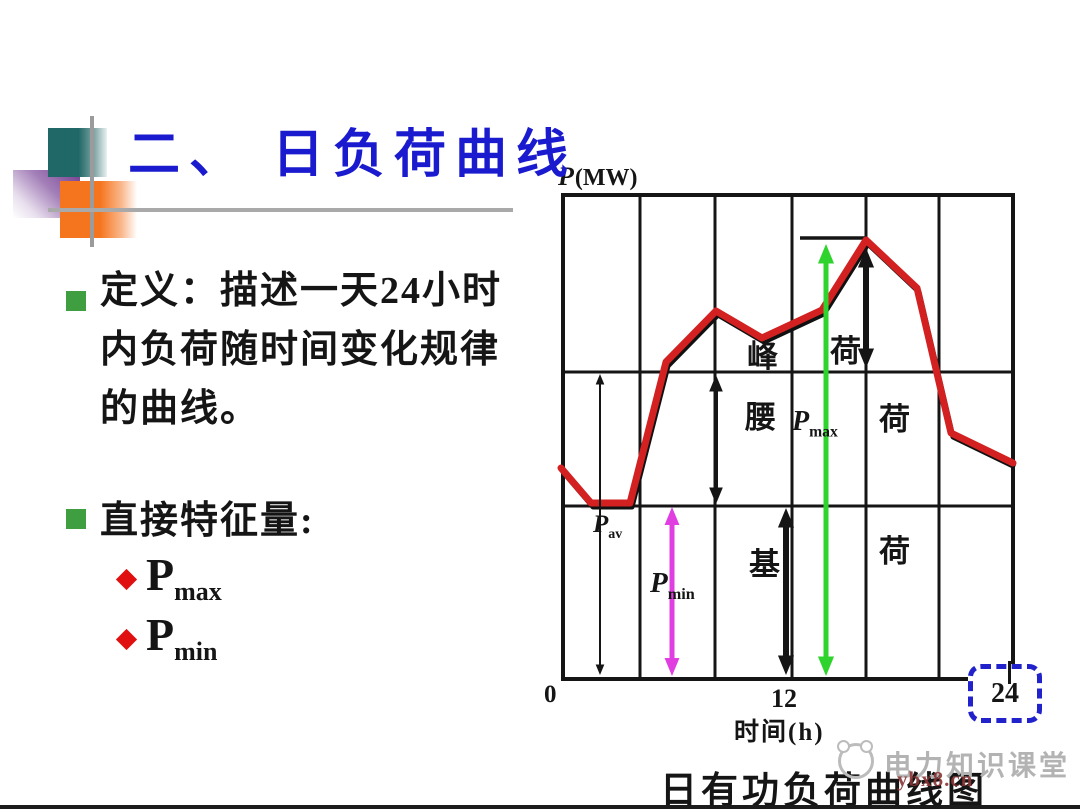 The image size is (1080, 810). I want to click on load-curve, so click(787, 371).